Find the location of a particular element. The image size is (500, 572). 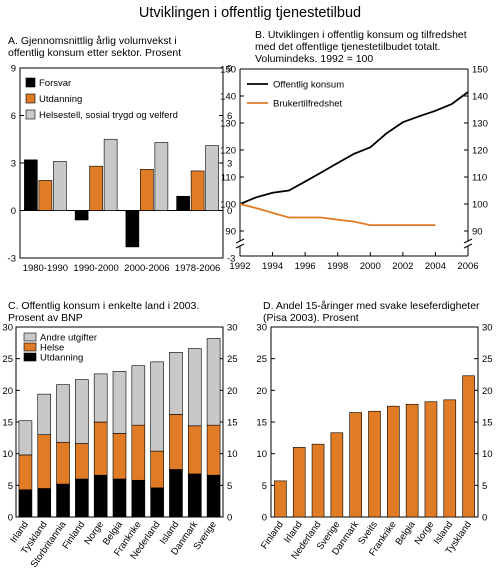

panel-b-legend-label: Brukertilfredshet is located at coordinates (308, 104).